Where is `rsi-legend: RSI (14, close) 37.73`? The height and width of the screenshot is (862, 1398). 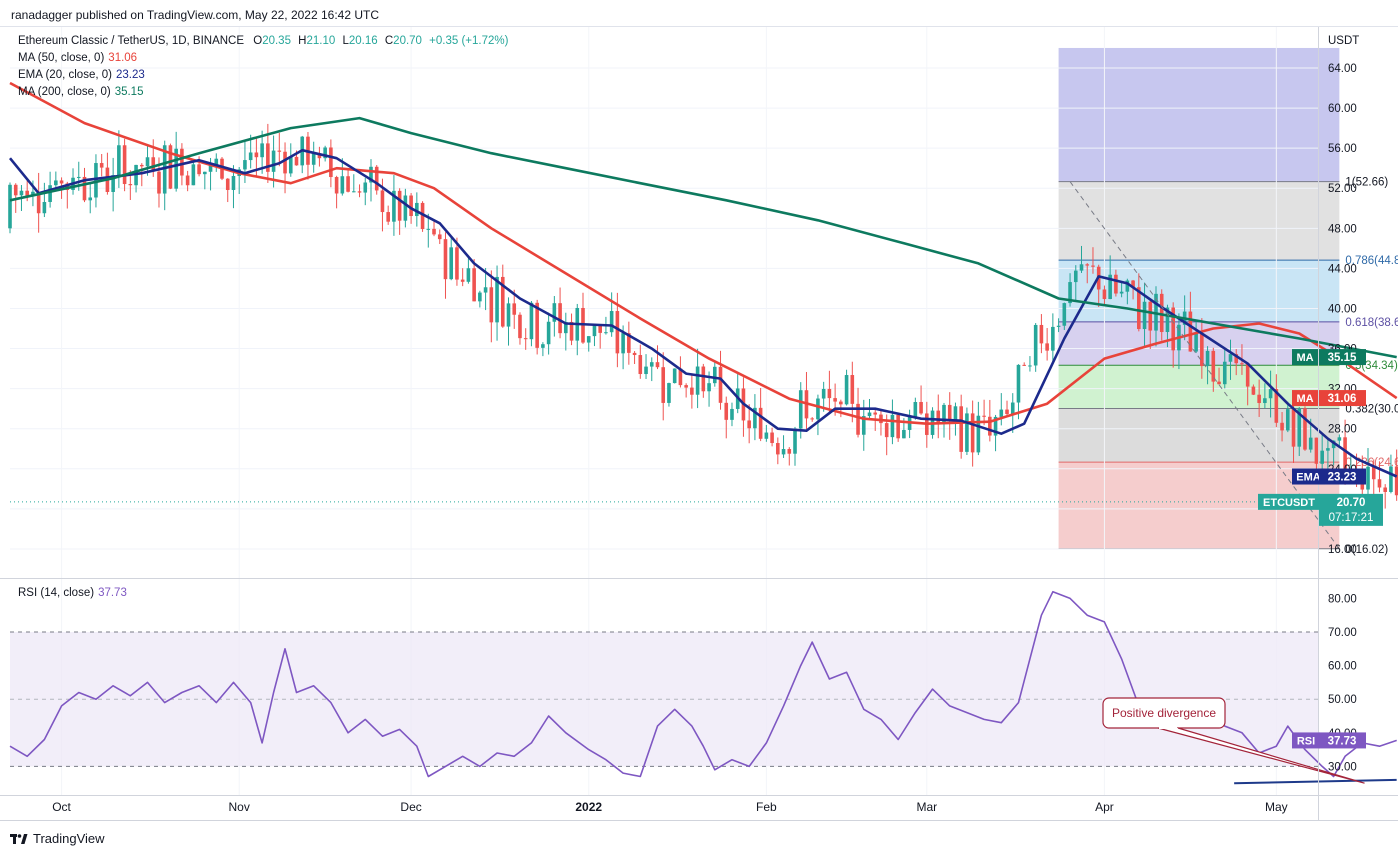
rsi-legend: RSI (14, close) 37.73 is located at coordinates (72, 593).